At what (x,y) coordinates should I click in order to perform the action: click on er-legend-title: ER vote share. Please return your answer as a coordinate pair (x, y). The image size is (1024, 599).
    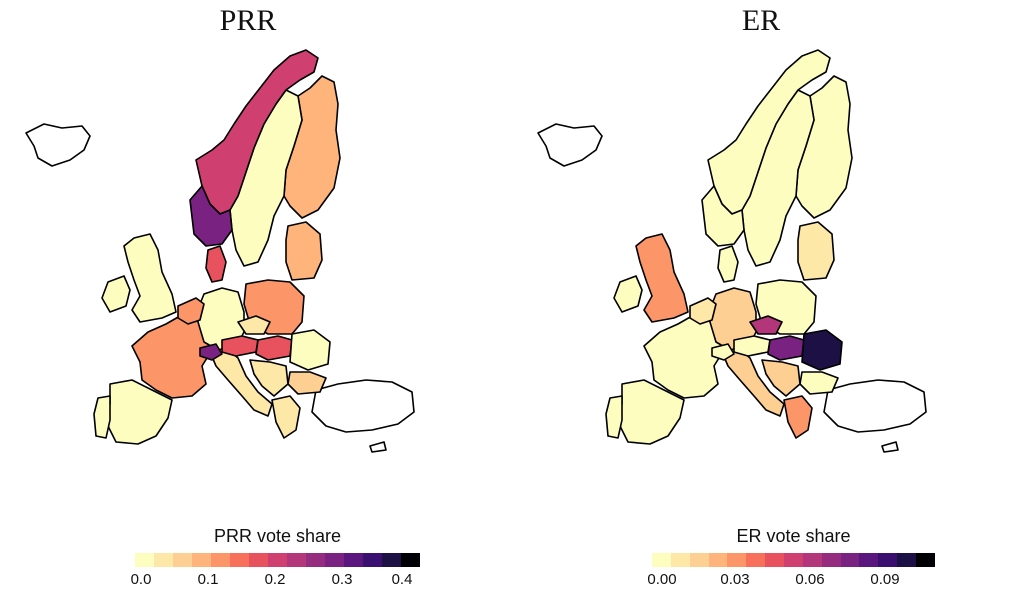
    Looking at the image, I should click on (793, 536).